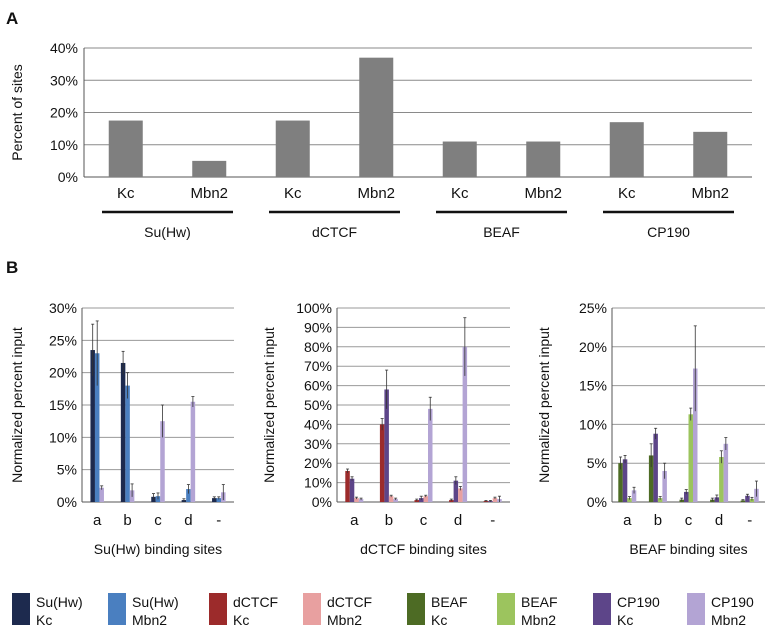 This screenshot has width=768, height=629. Describe the element at coordinates (318, 327) in the screenshot. I see `y-tick-label: 90%` at that location.